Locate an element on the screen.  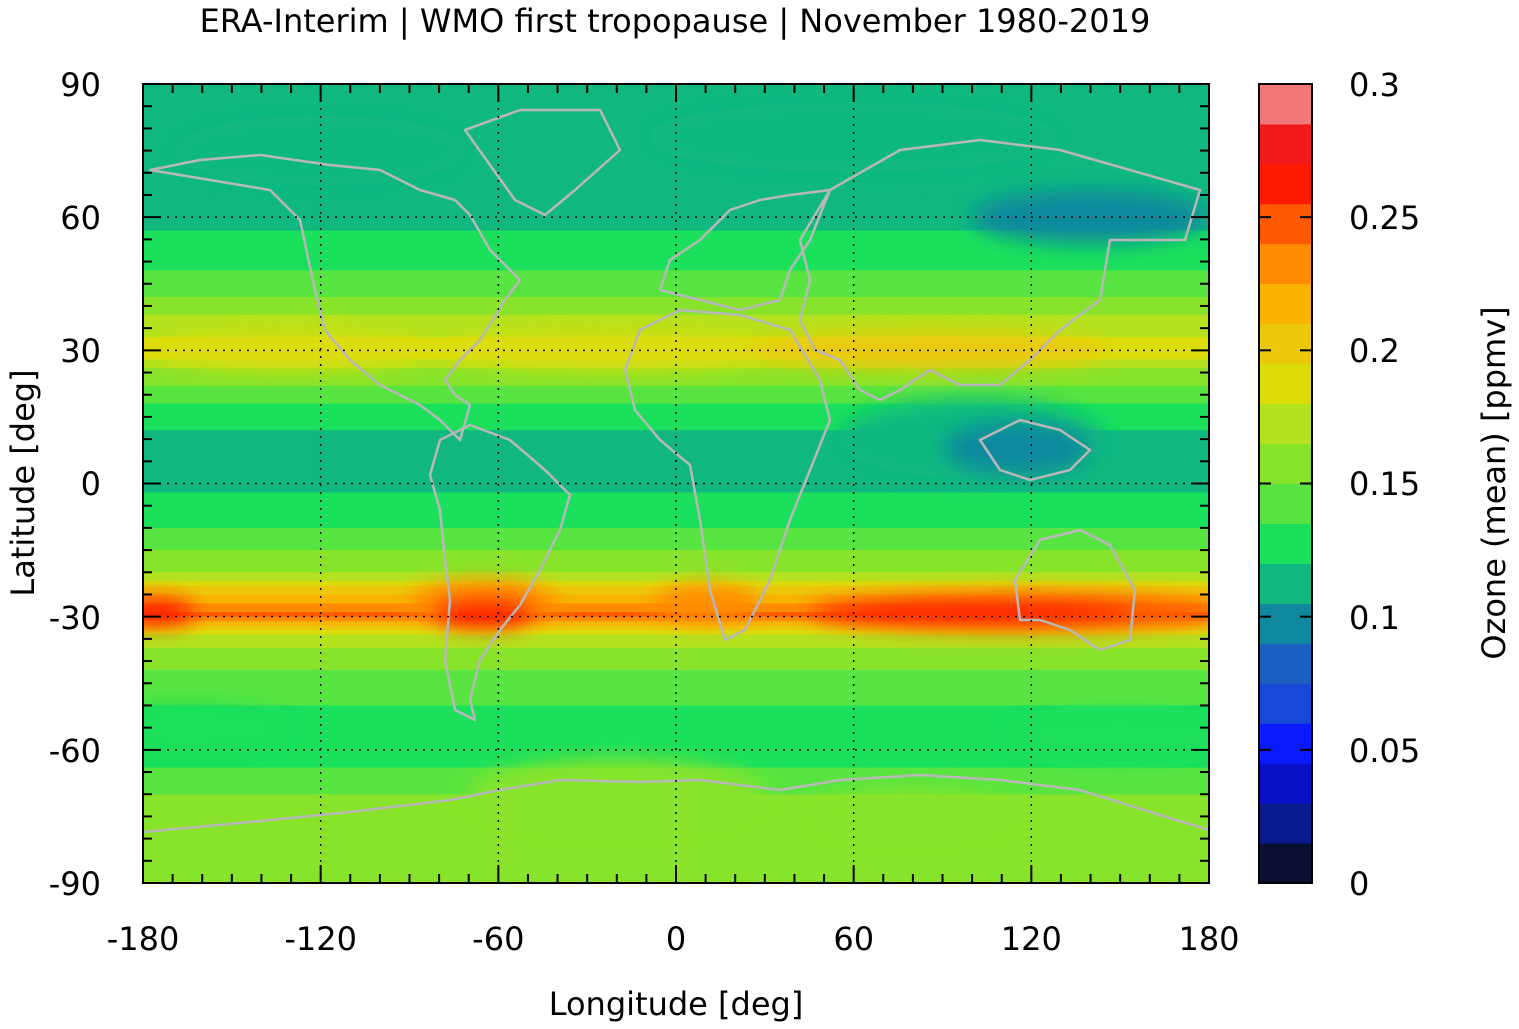
x-tick-label: 180 is located at coordinates (1208, 939).